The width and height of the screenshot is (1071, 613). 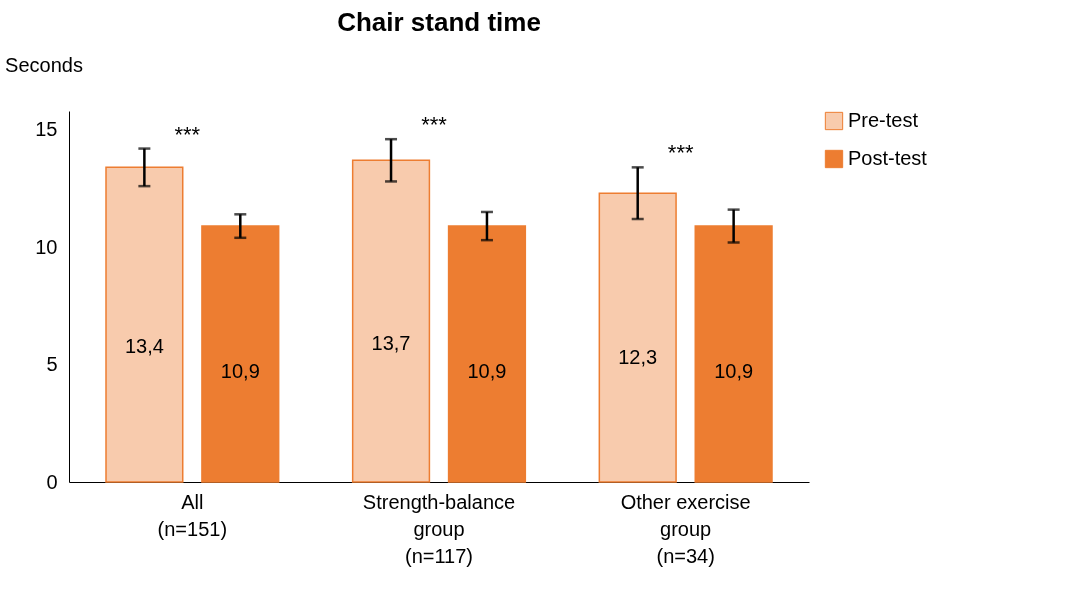 I want to click on data-label: 12,3, so click(x=638, y=356).